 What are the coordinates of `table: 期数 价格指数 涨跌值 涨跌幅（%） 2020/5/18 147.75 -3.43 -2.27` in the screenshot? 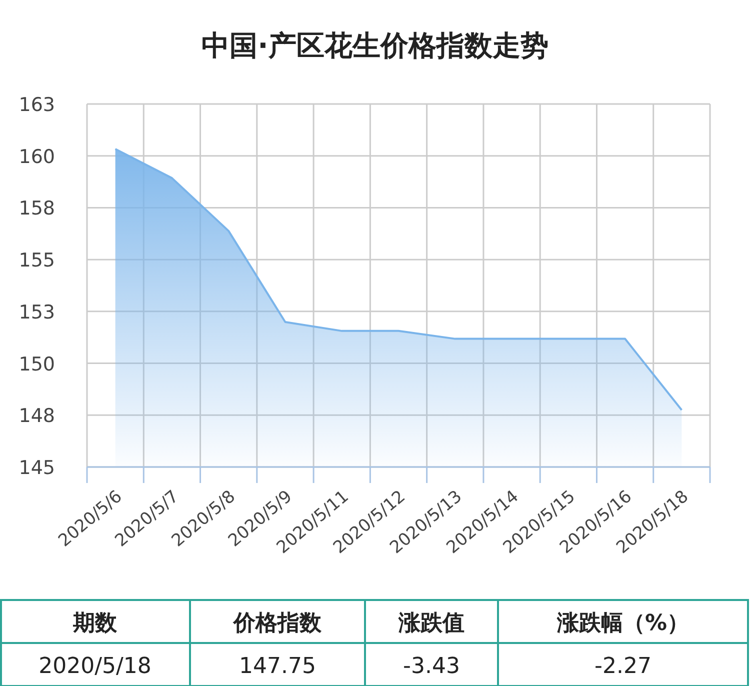 It's located at (374, 642).